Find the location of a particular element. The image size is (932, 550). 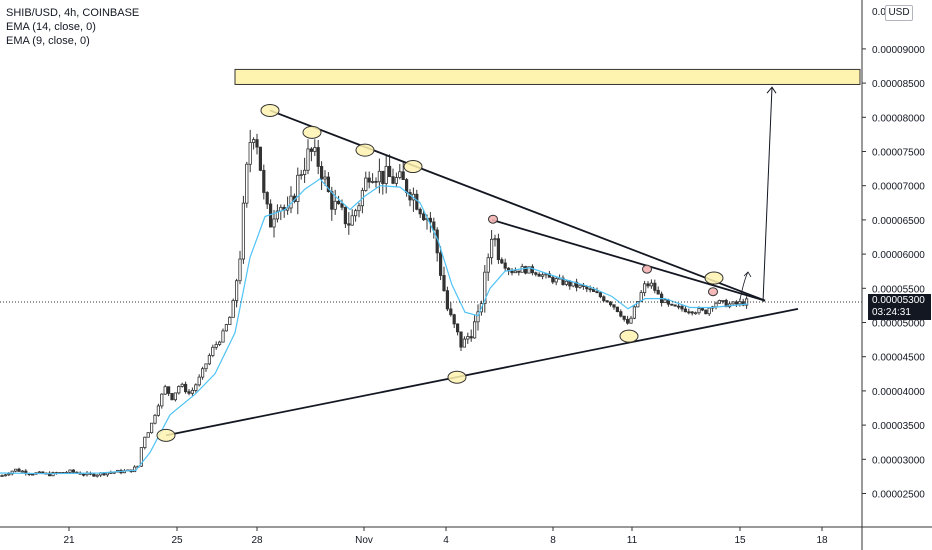

time-axis: 21 25 28 Nov 4 8 11 15 18 is located at coordinates (445, 536).